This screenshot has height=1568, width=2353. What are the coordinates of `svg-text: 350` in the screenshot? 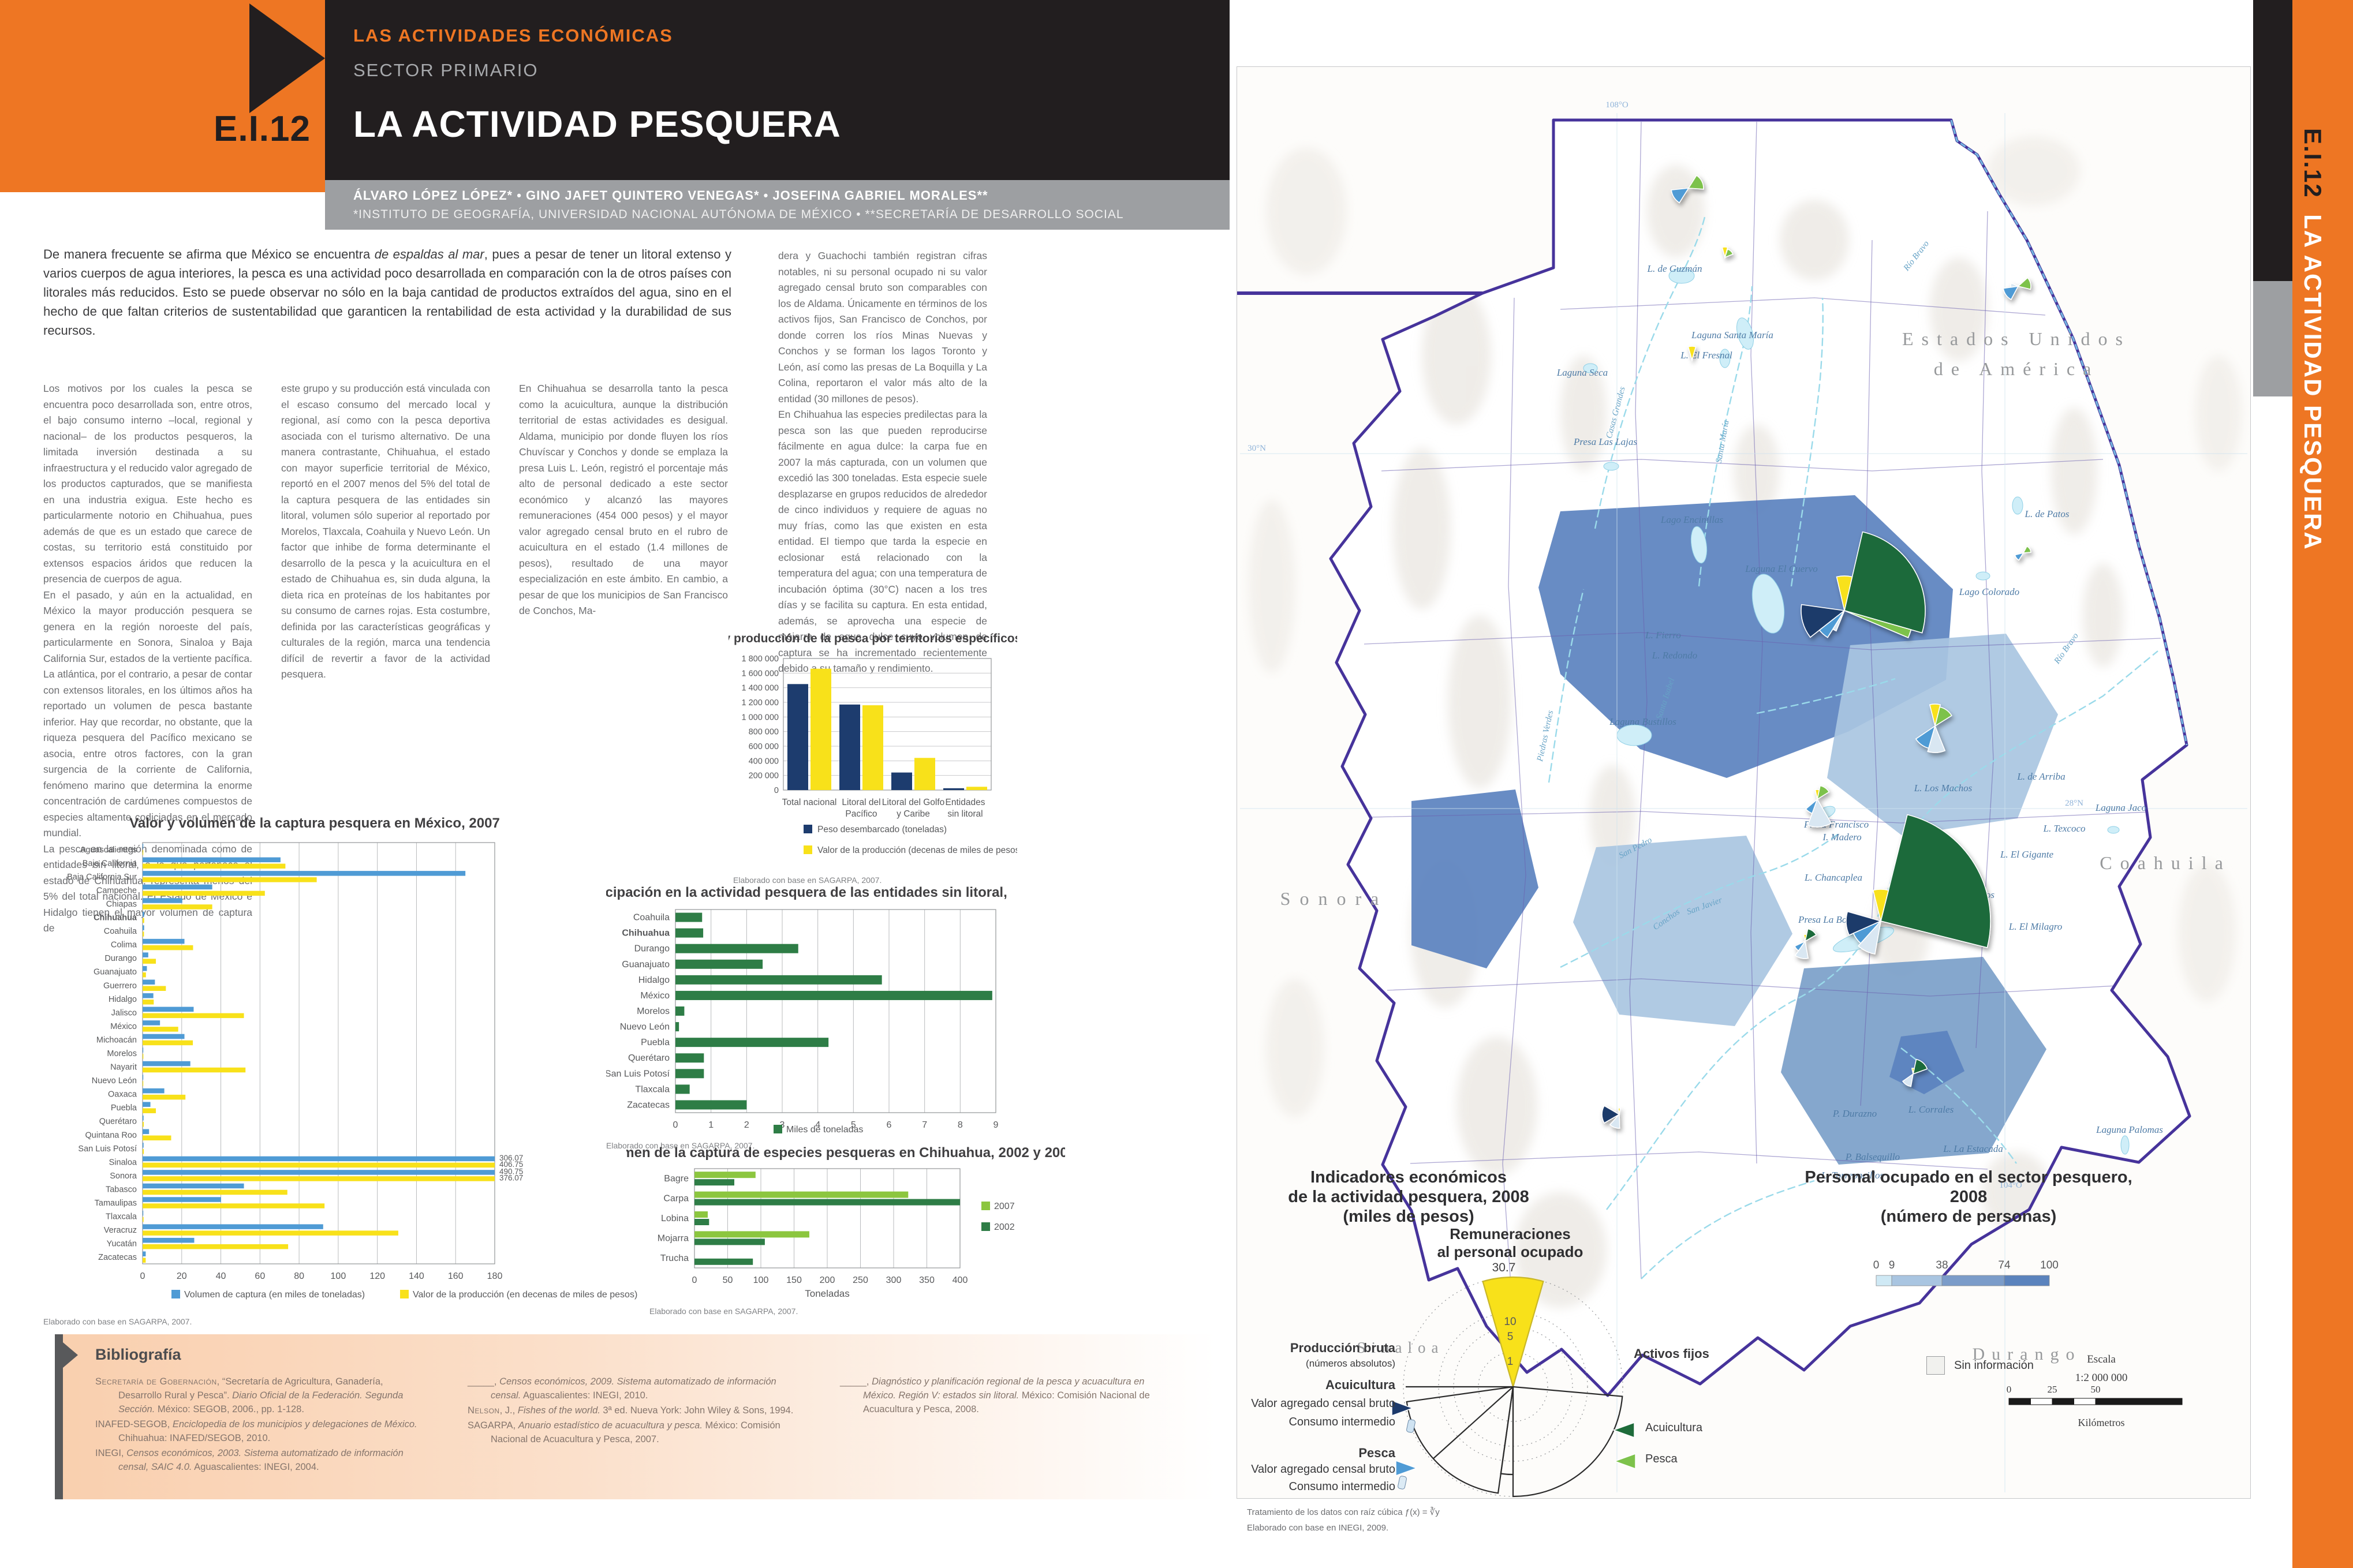 It's located at (927, 1280).